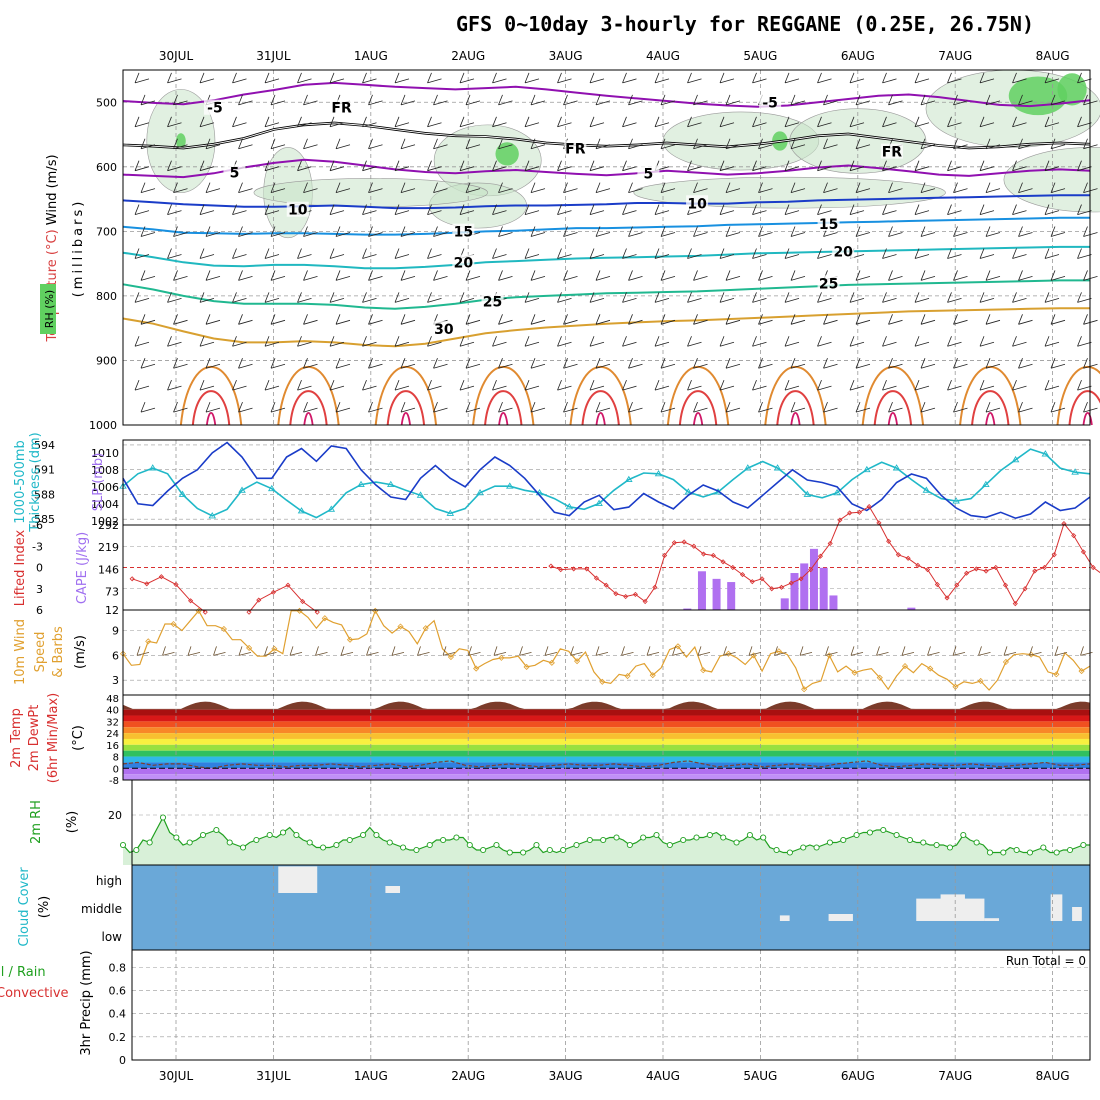  Describe the element at coordinates (795, 396) in the screenshot. I see `isotherm-35-loop` at that location.